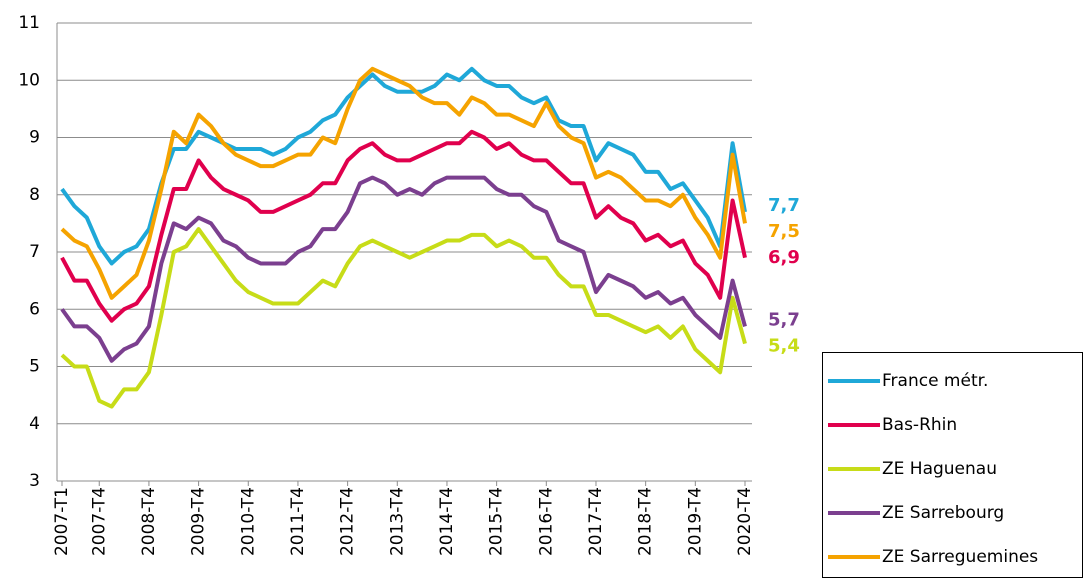  I want to click on y-tick-label: 11, so click(29, 23).